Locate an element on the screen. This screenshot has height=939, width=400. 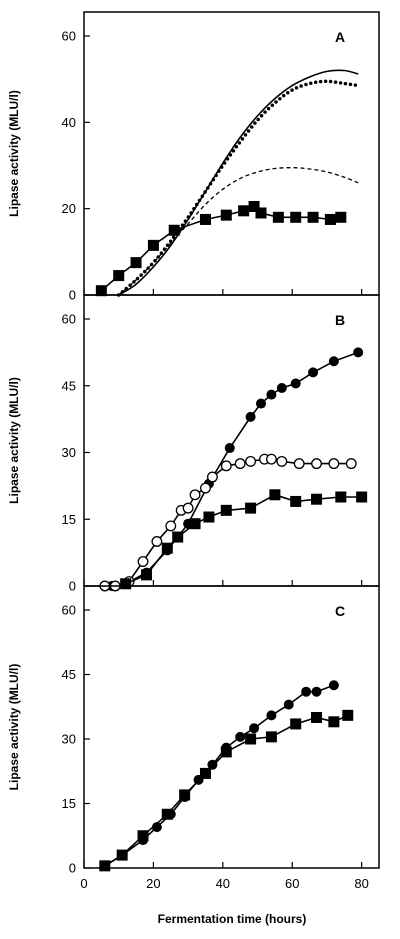
x-tick-label: 40 is located at coordinates (223, 883).